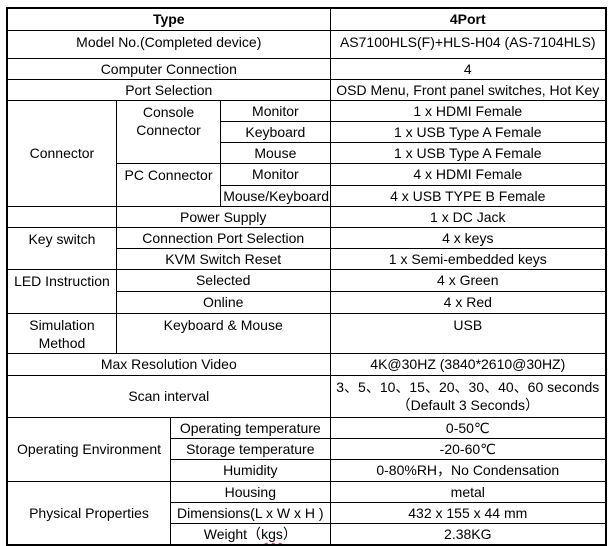 This screenshot has height=546, width=612. What do you see at coordinates (275, 153) in the screenshot?
I see `console-mouse-label: Mouse` at bounding box center [275, 153].